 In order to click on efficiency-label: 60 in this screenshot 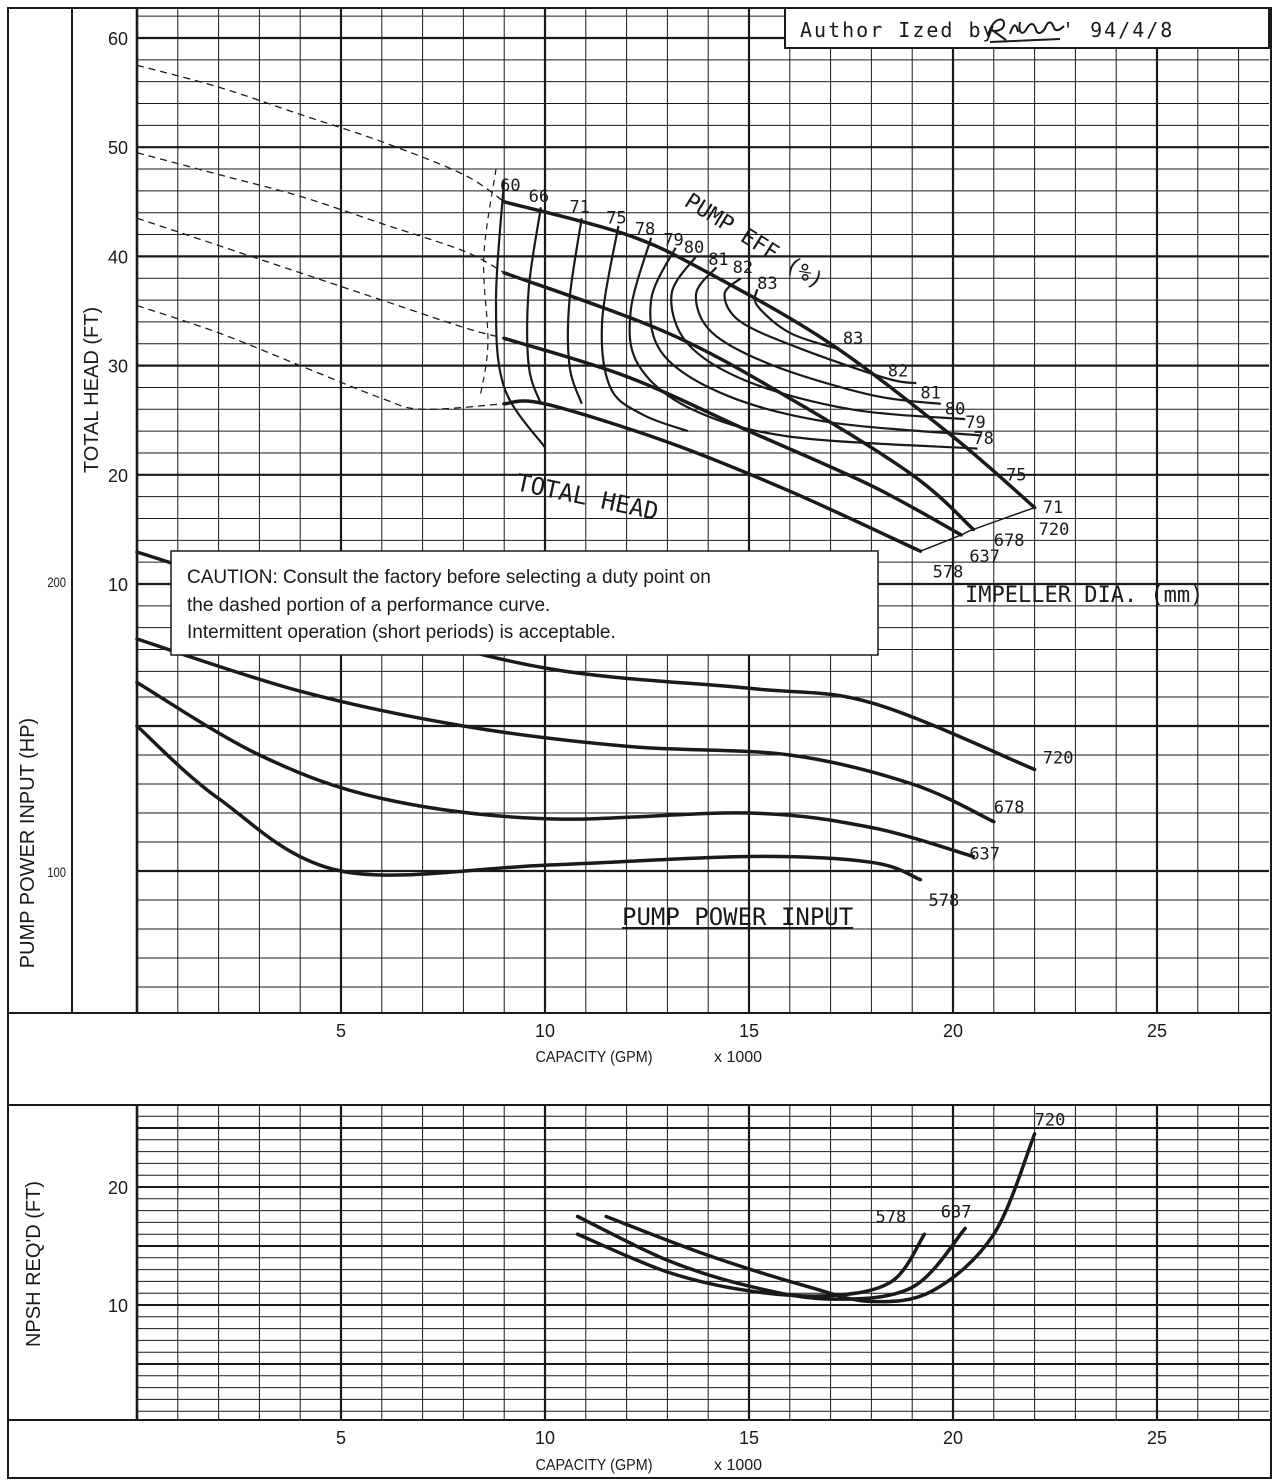, I will do `click(510, 186)`.